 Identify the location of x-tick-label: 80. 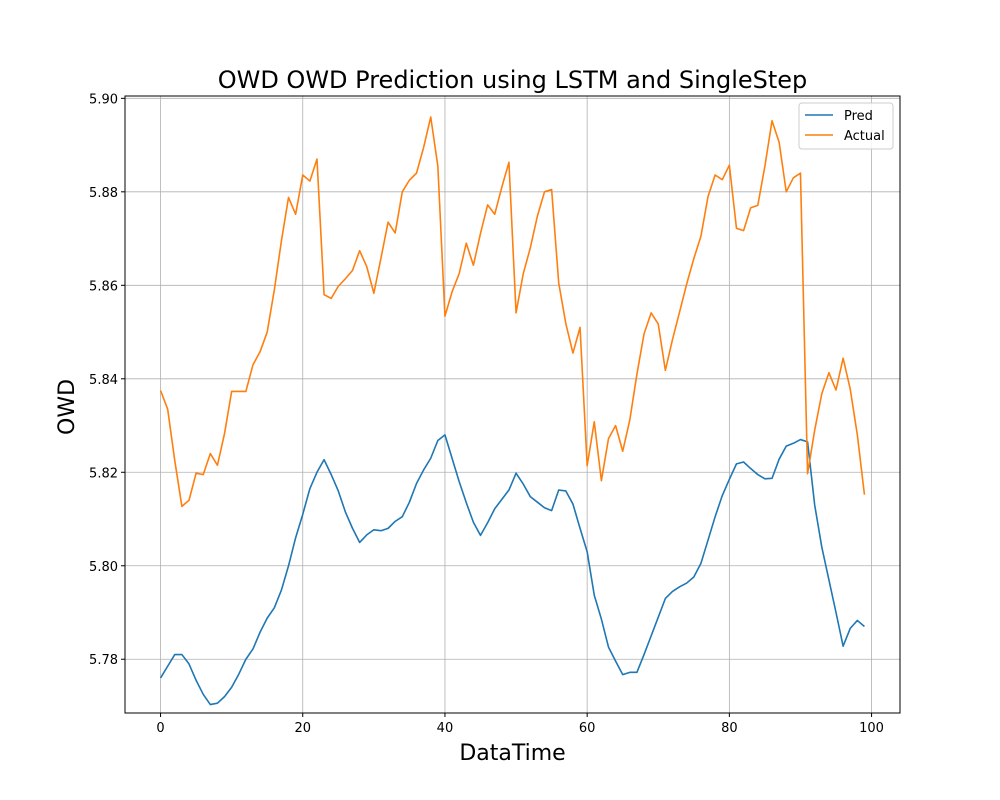
(729, 728).